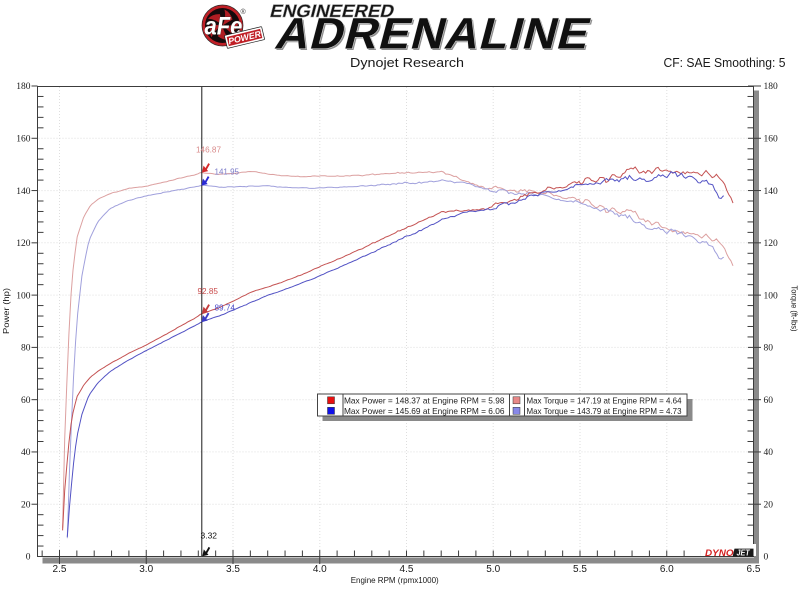  Describe the element at coordinates (395, 580) in the screenshot. I see `svg-text: Engine RPM (rpmx1000)` at that location.